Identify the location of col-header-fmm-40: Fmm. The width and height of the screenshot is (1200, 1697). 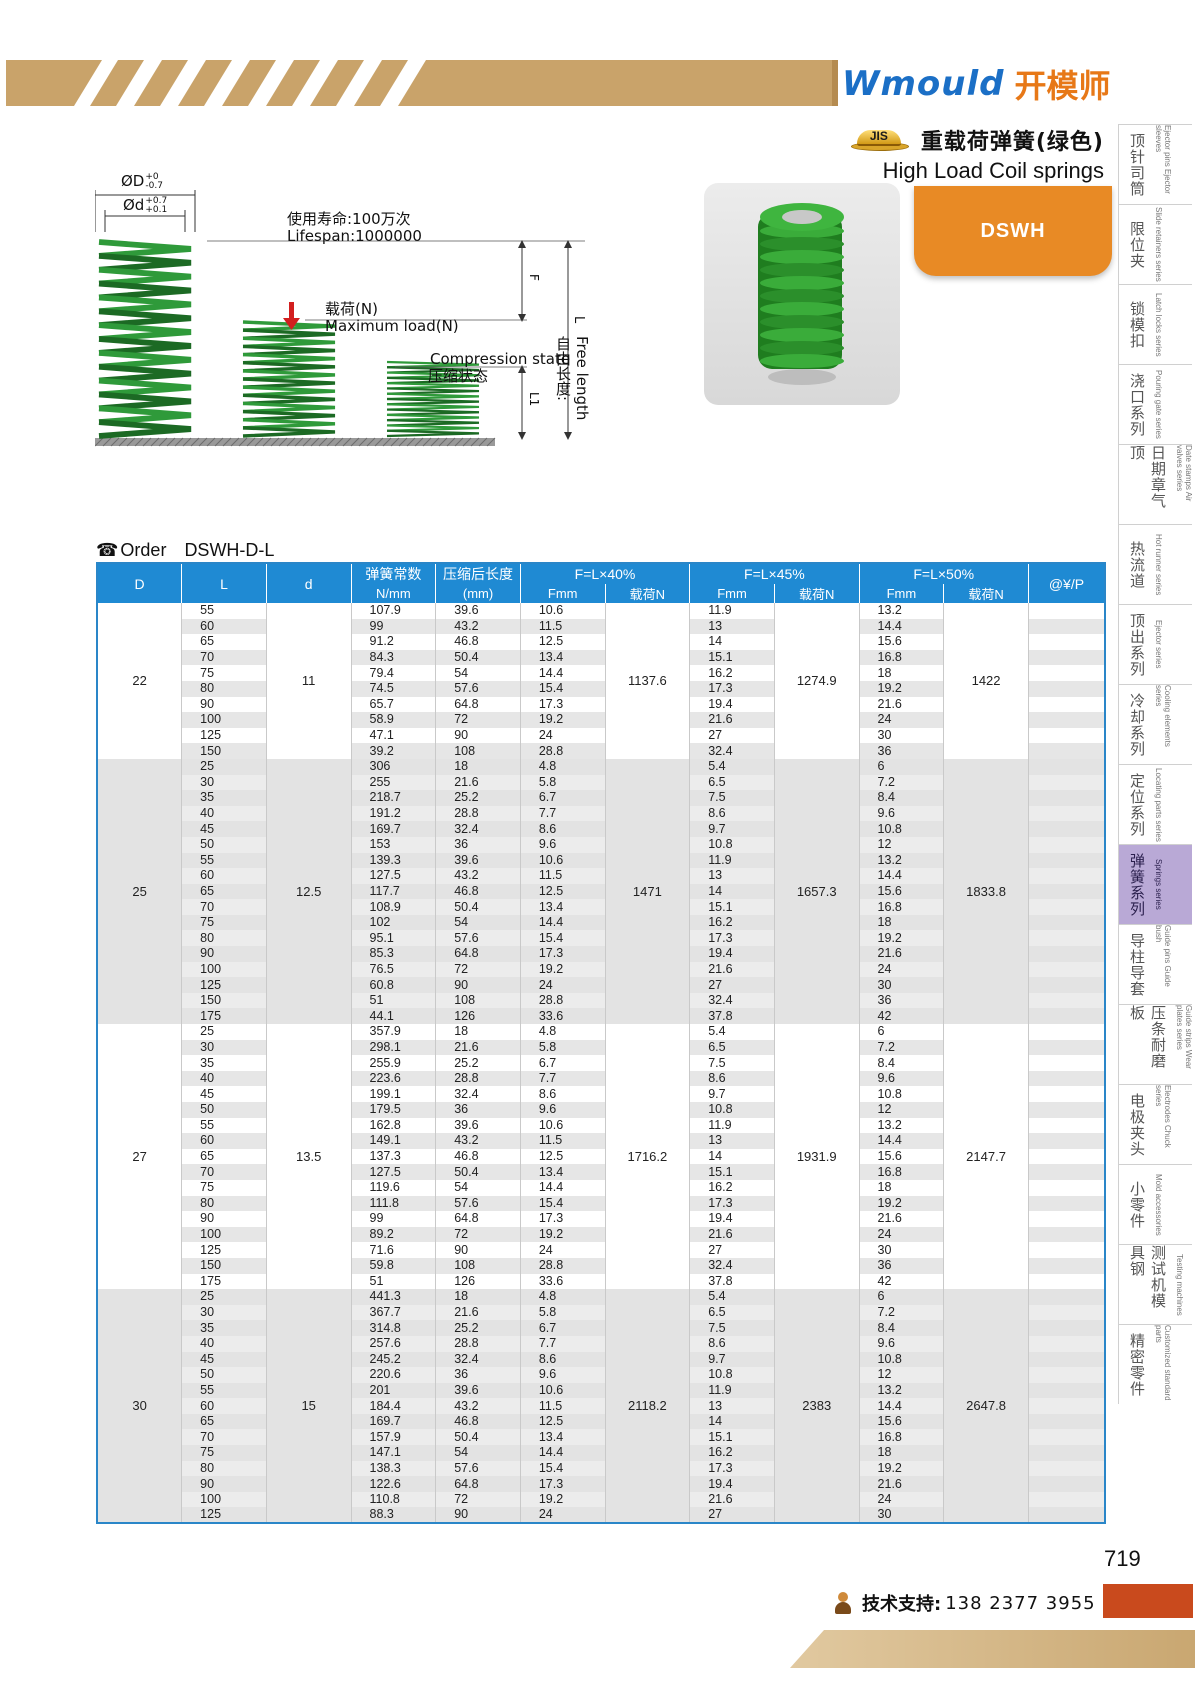
(562, 593).